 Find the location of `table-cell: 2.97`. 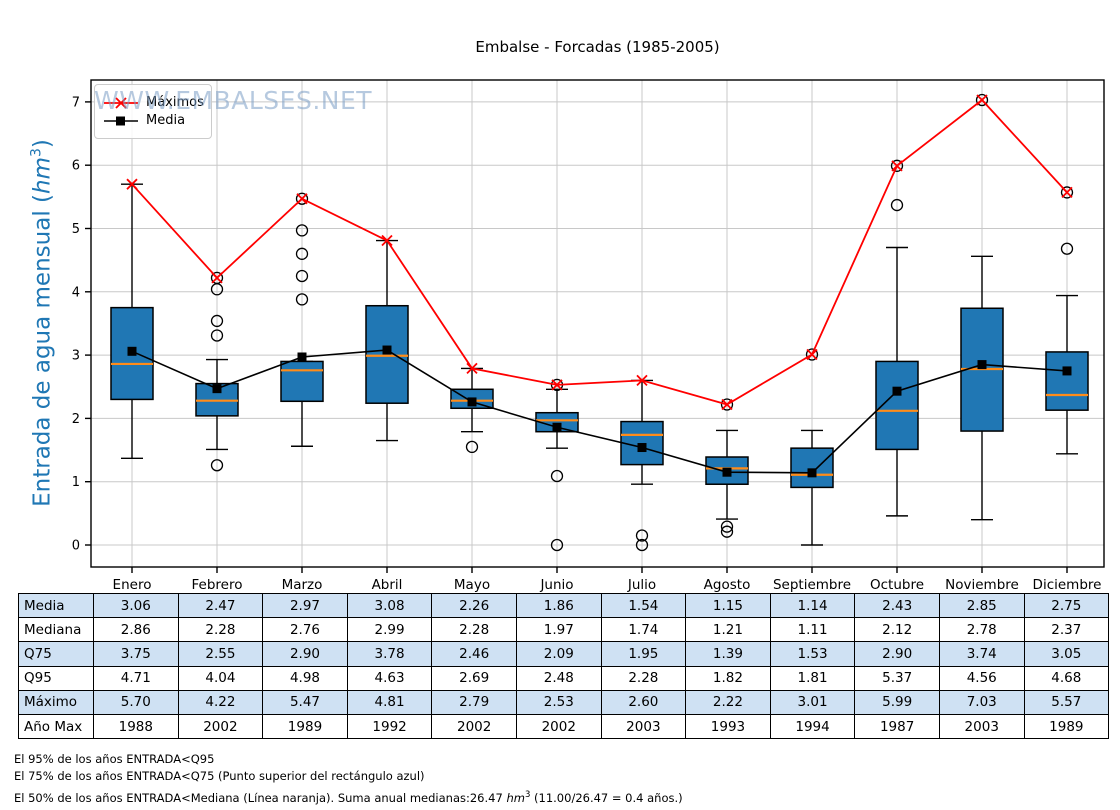

table-cell: 2.97 is located at coordinates (305, 605).